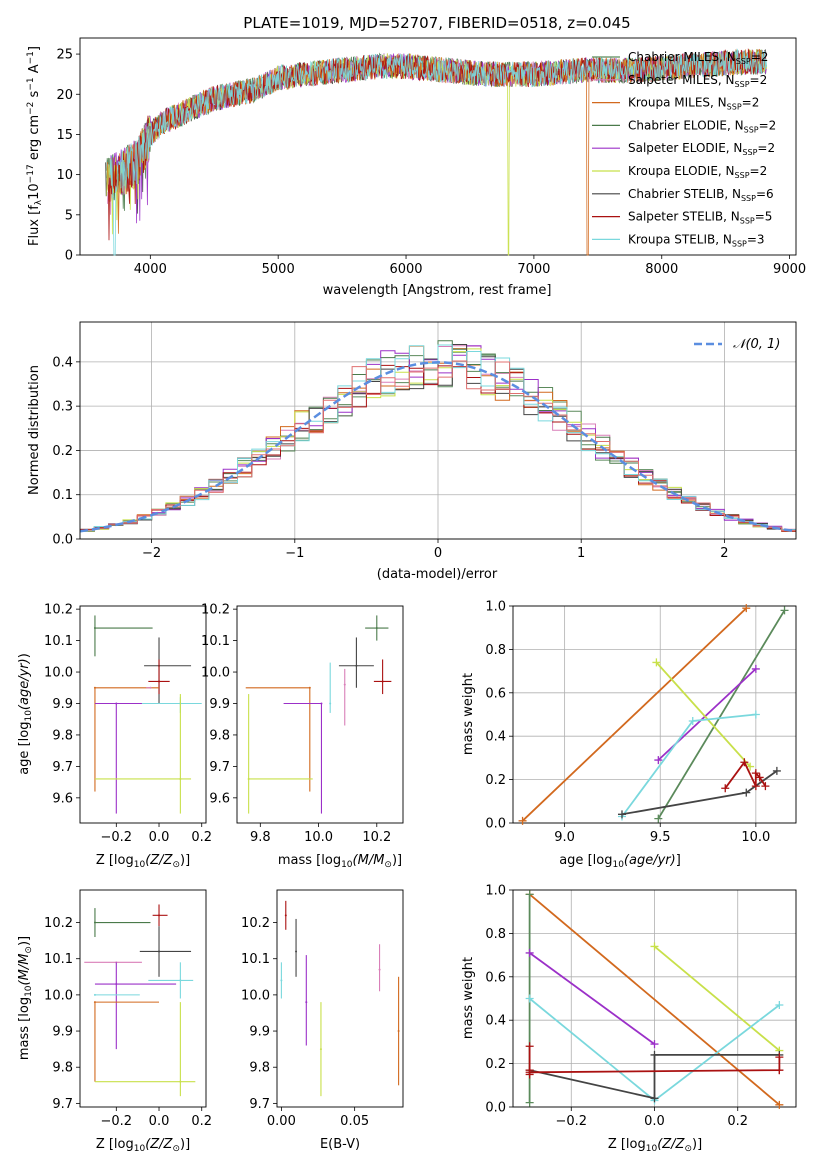  Describe the element at coordinates (69, 215) in the screenshot. I see `y-tick-label: 5` at that location.